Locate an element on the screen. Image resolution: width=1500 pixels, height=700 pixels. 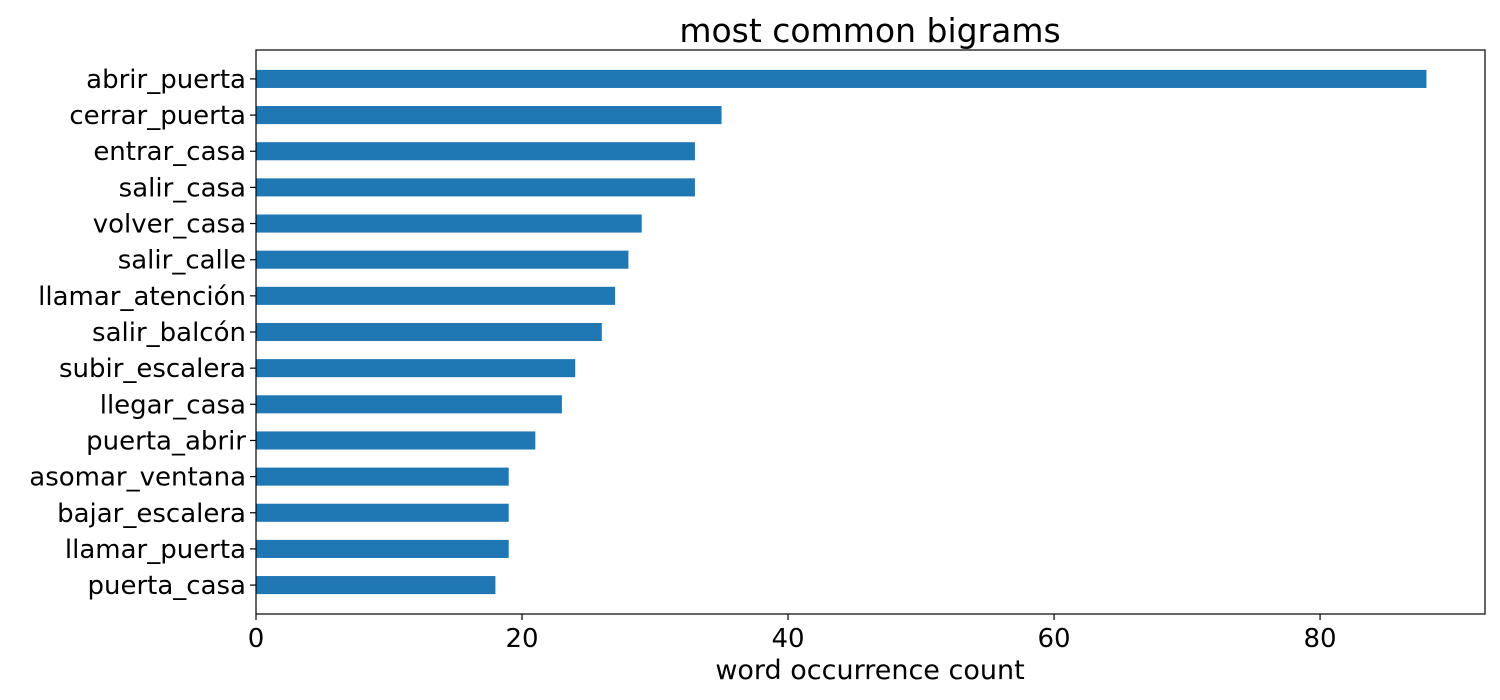
x-axis: 0 20 40 60 80 is located at coordinates (792, 634).